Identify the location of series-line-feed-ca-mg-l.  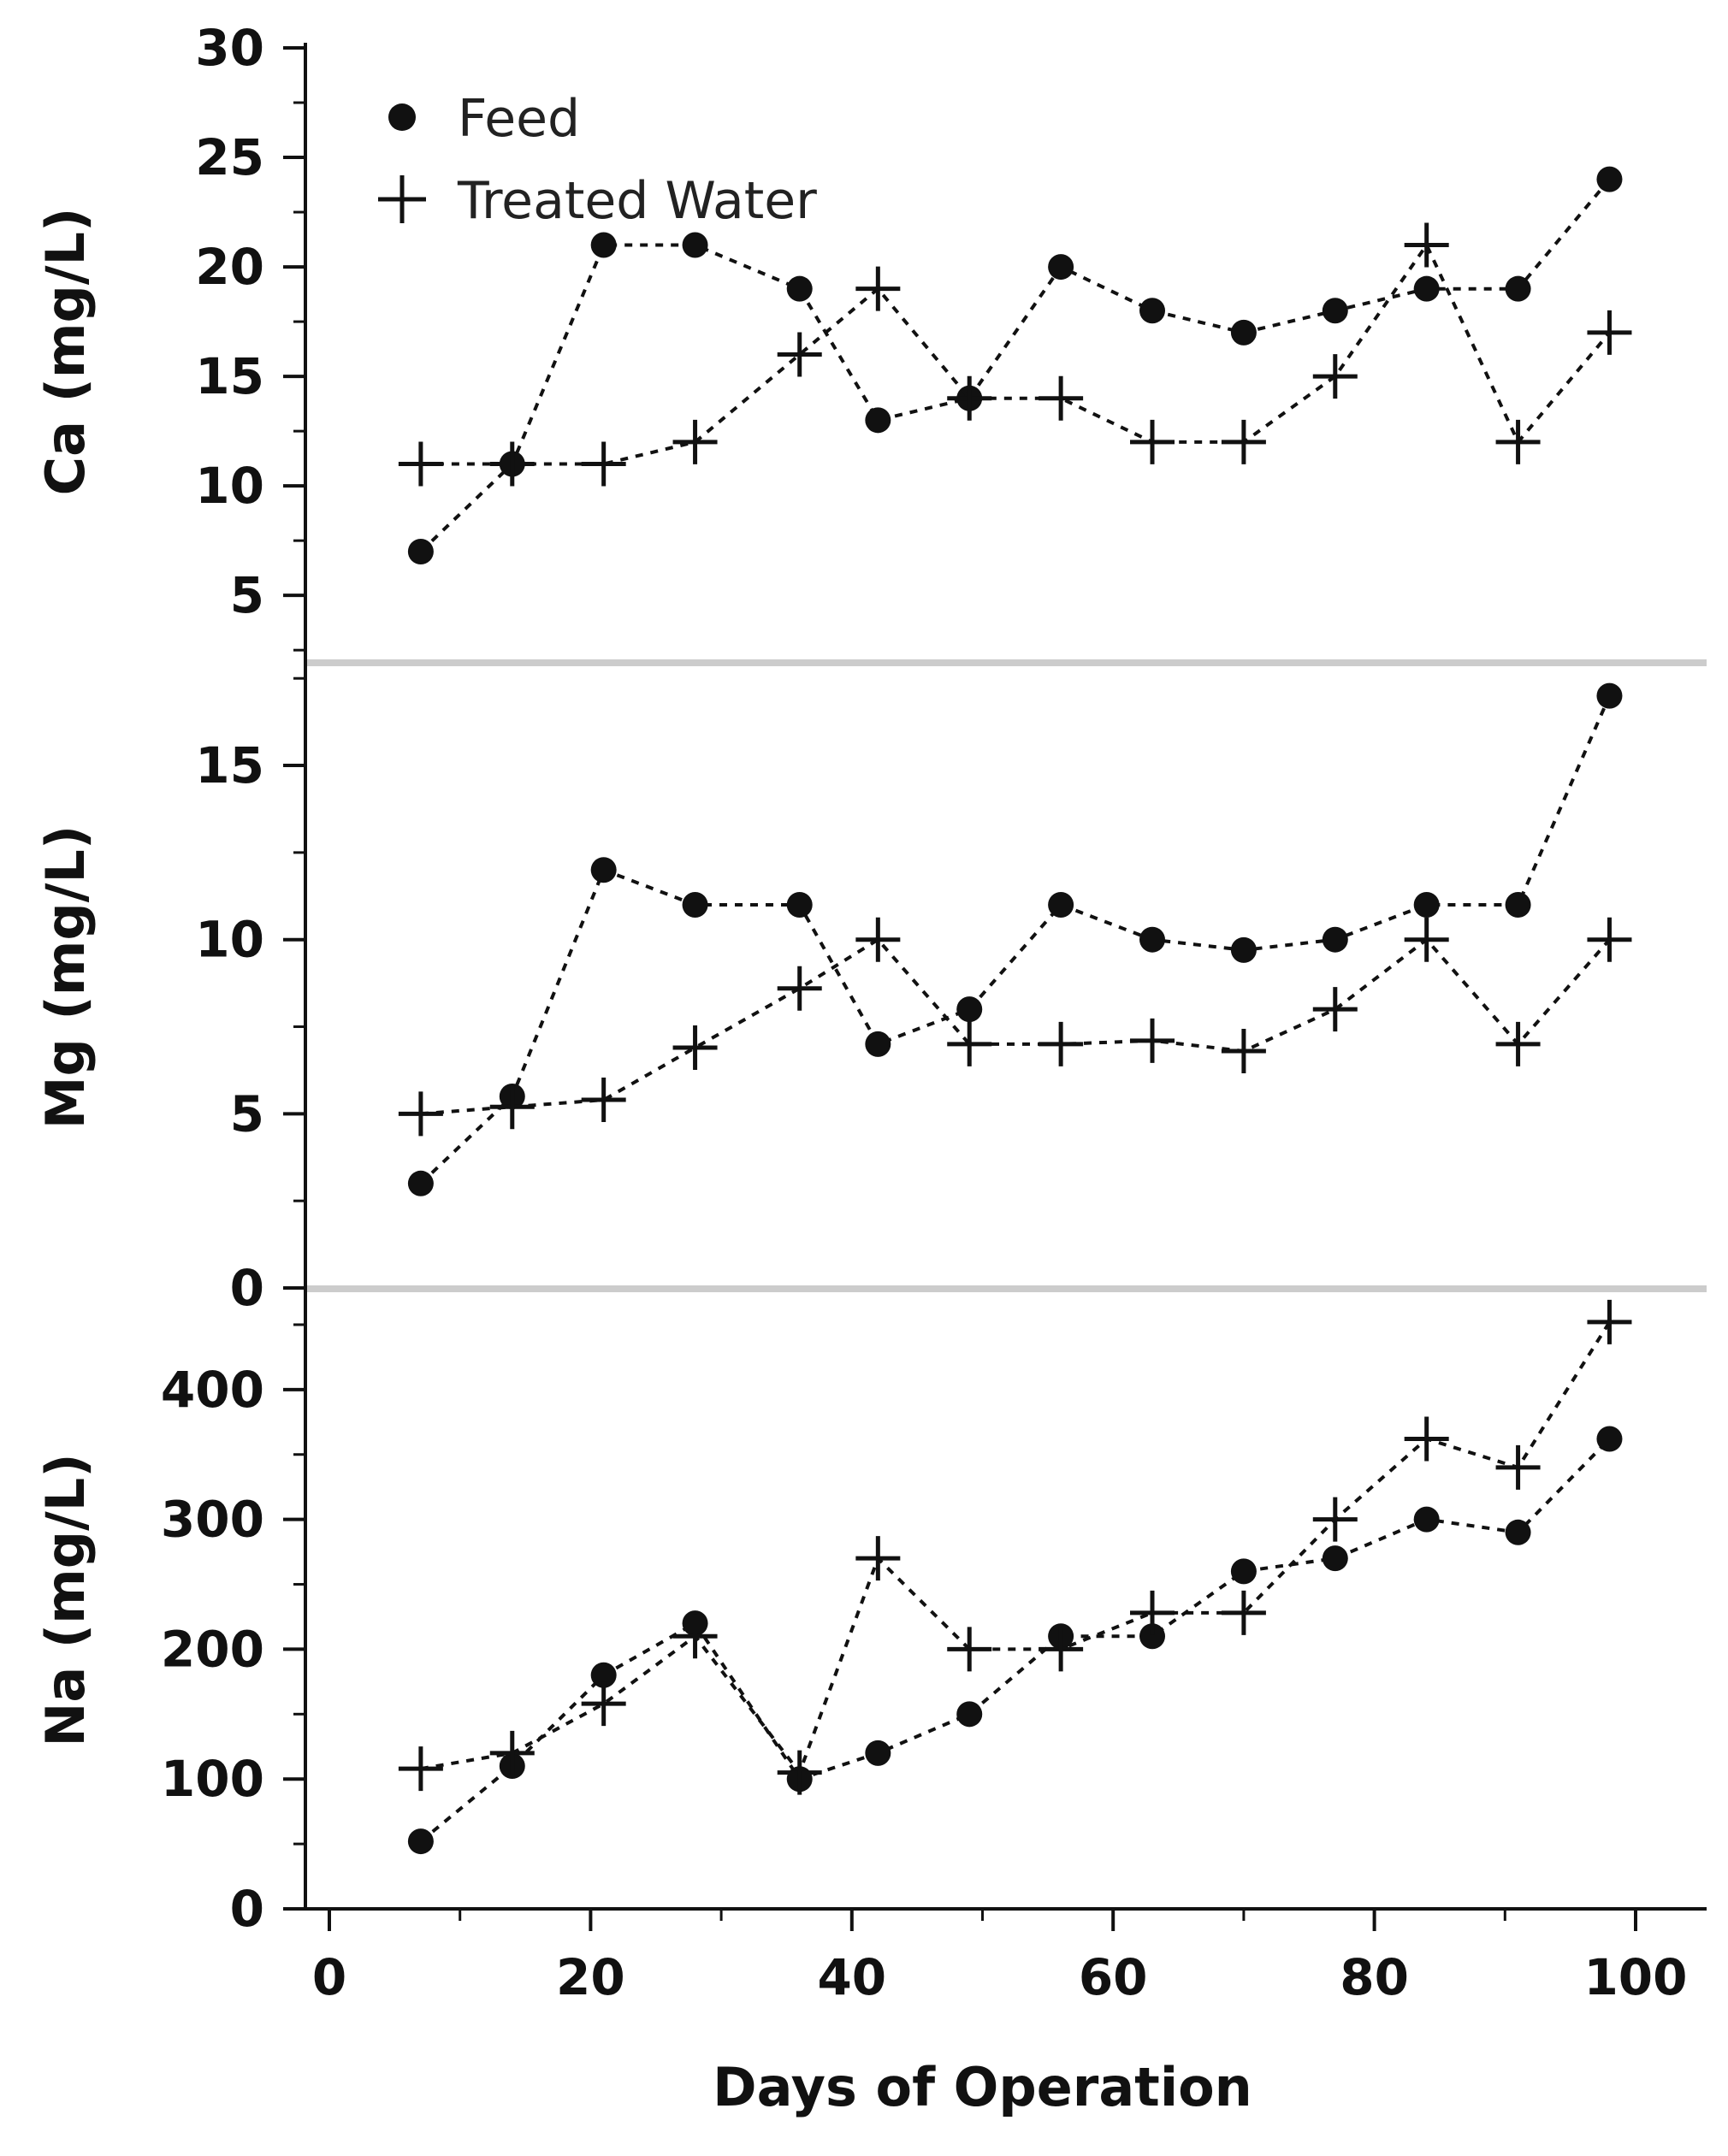
(1015, 365).